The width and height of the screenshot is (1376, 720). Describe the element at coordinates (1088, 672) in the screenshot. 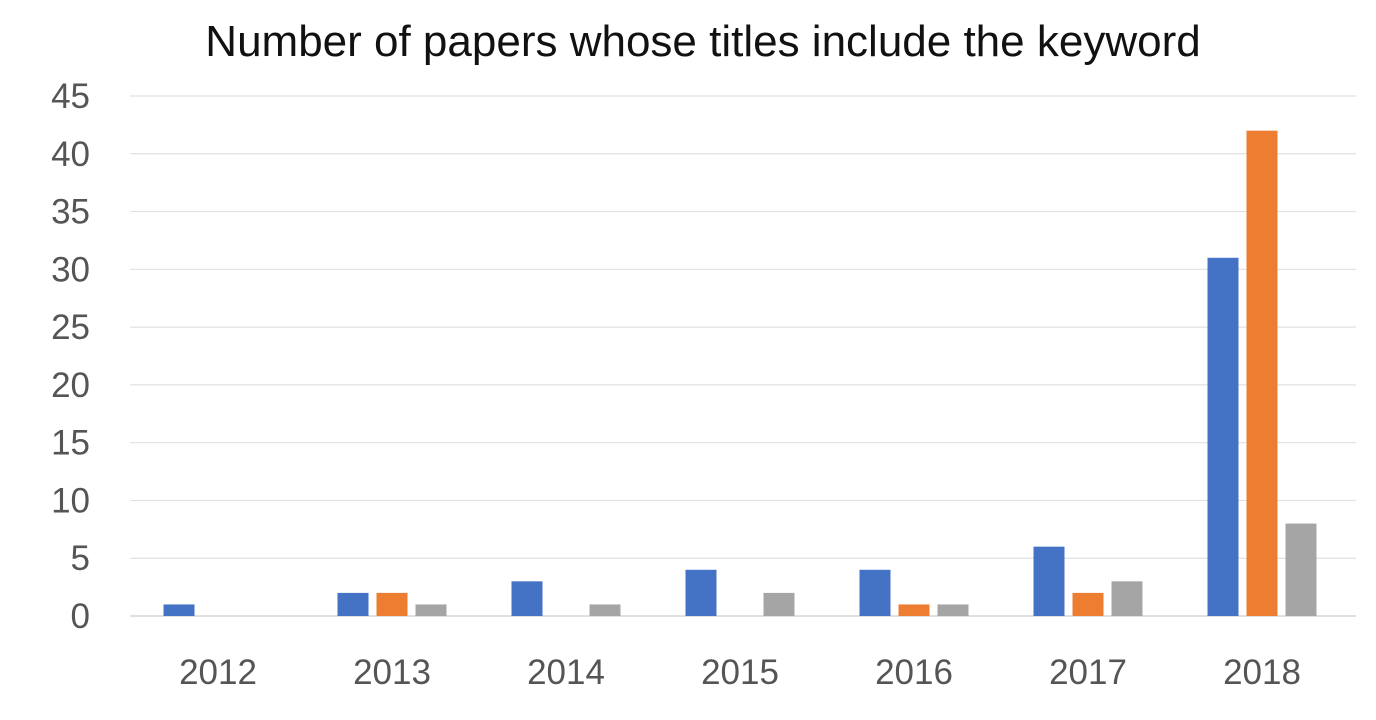

I see `x-tick-label: 2017` at that location.